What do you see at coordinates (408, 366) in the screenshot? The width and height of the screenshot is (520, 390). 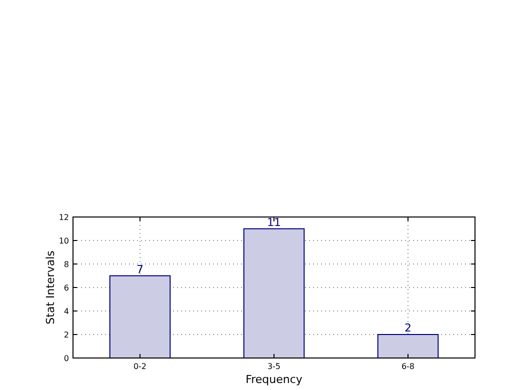 I see `x-tick-label: 6-8` at bounding box center [408, 366].